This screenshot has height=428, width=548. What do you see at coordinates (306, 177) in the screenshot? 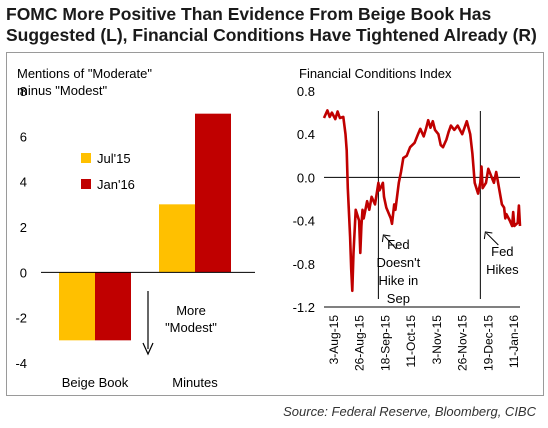
I see `line-y-tick-label: 0.0` at bounding box center [306, 177].